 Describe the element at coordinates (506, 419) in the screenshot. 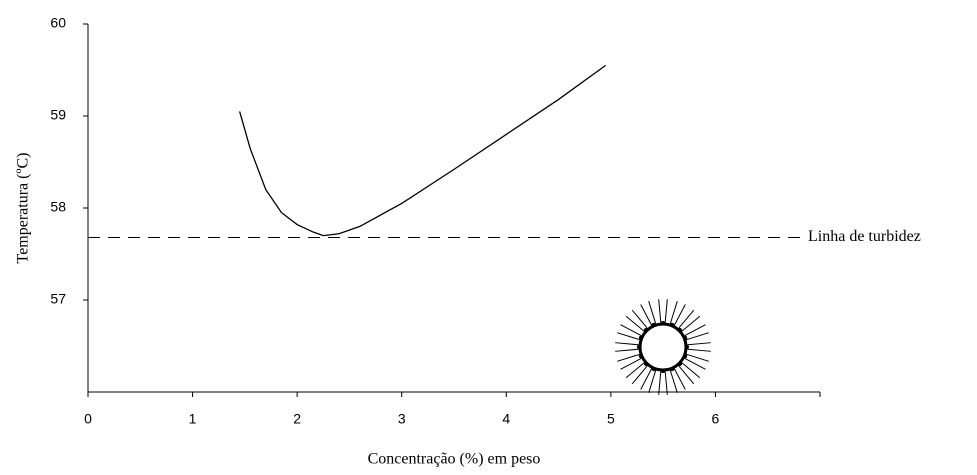

I see `x-tick-label: 4` at that location.